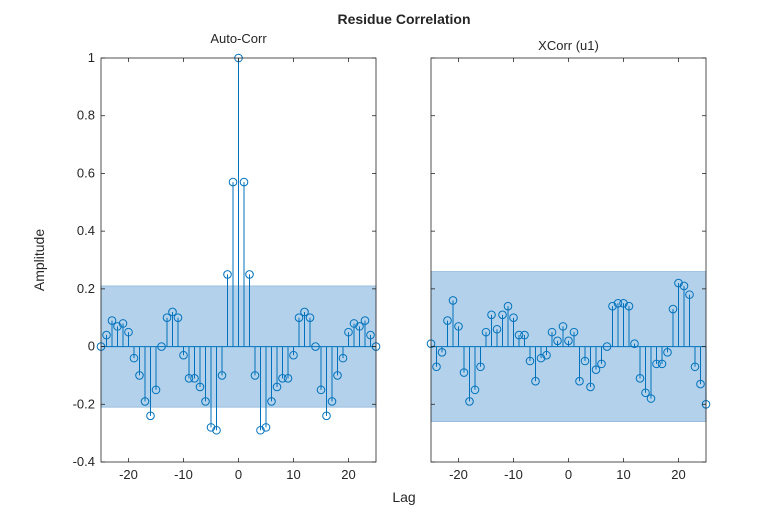 This screenshot has width=780, height=525. What do you see at coordinates (84, 461) in the screenshot?
I see `y-tick-label: -0.4` at bounding box center [84, 461].